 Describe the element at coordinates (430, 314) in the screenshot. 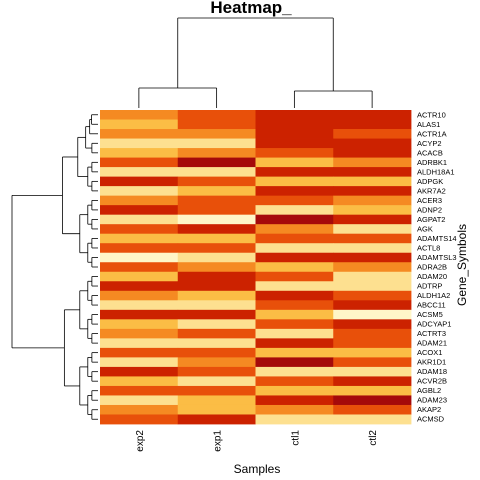

I see `row-label: ACSM5` at that location.